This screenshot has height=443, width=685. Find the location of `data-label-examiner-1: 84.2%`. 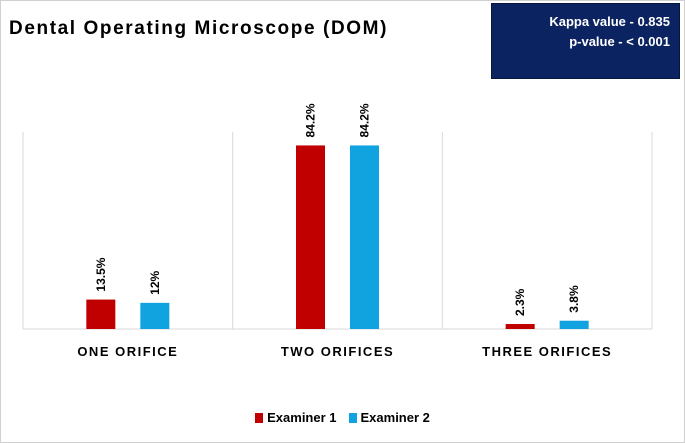

data-label-examiner-1: 84.2% is located at coordinates (311, 120).